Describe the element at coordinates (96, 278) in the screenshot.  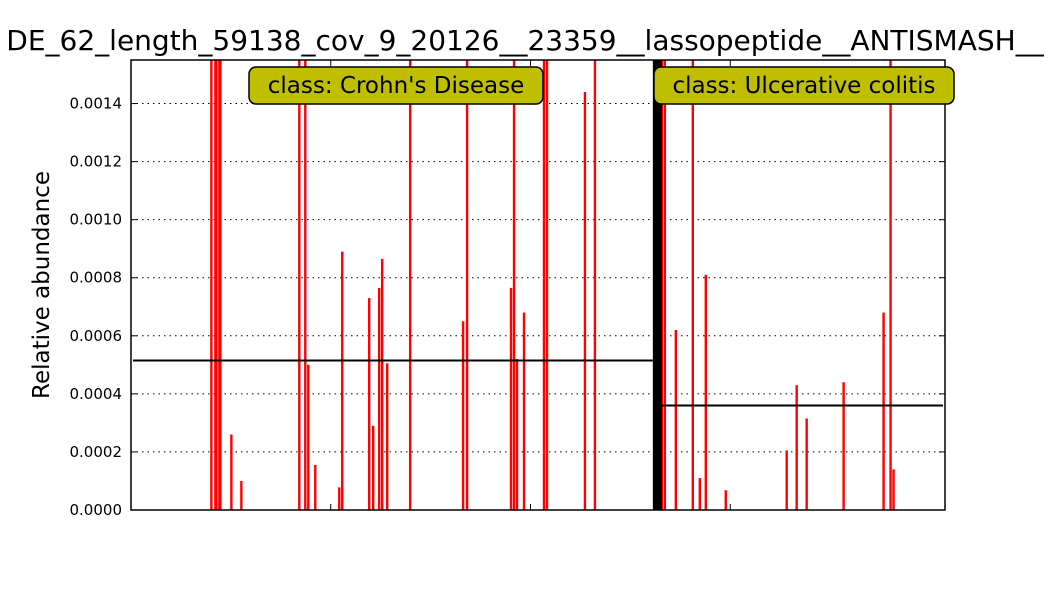
I see `y-tick-label: 0.0008` at that location.